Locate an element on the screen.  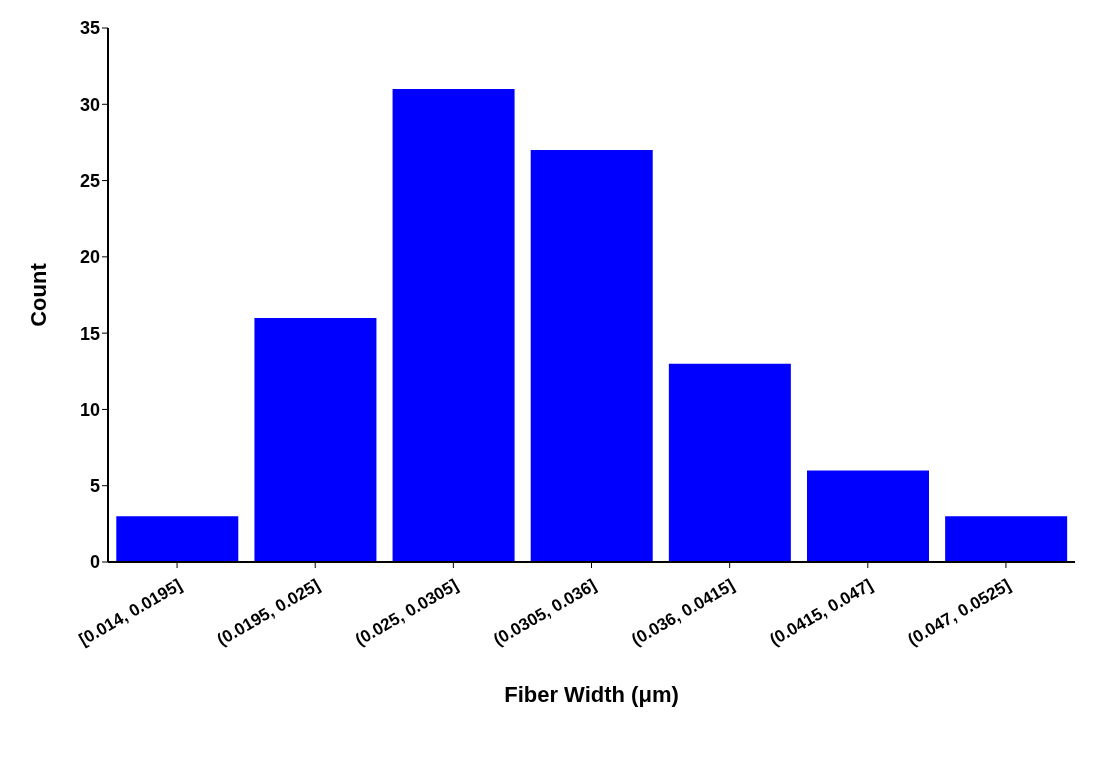
y-axis-title: Count is located at coordinates (38, 294).